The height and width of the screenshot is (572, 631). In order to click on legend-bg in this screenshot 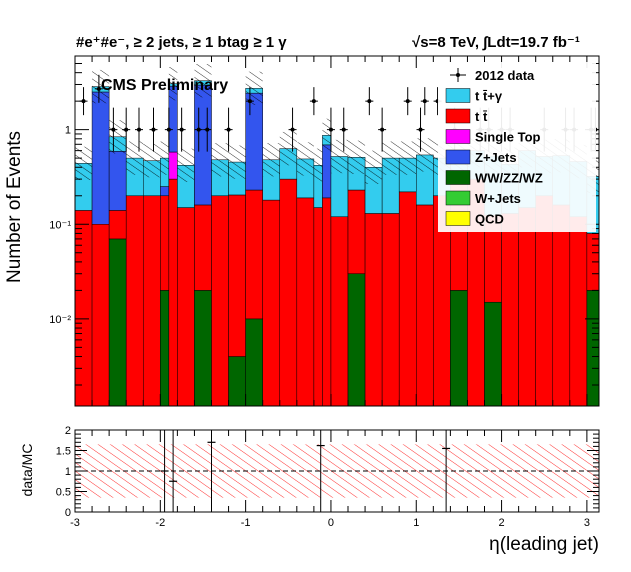, I will do `click(517, 147)`.